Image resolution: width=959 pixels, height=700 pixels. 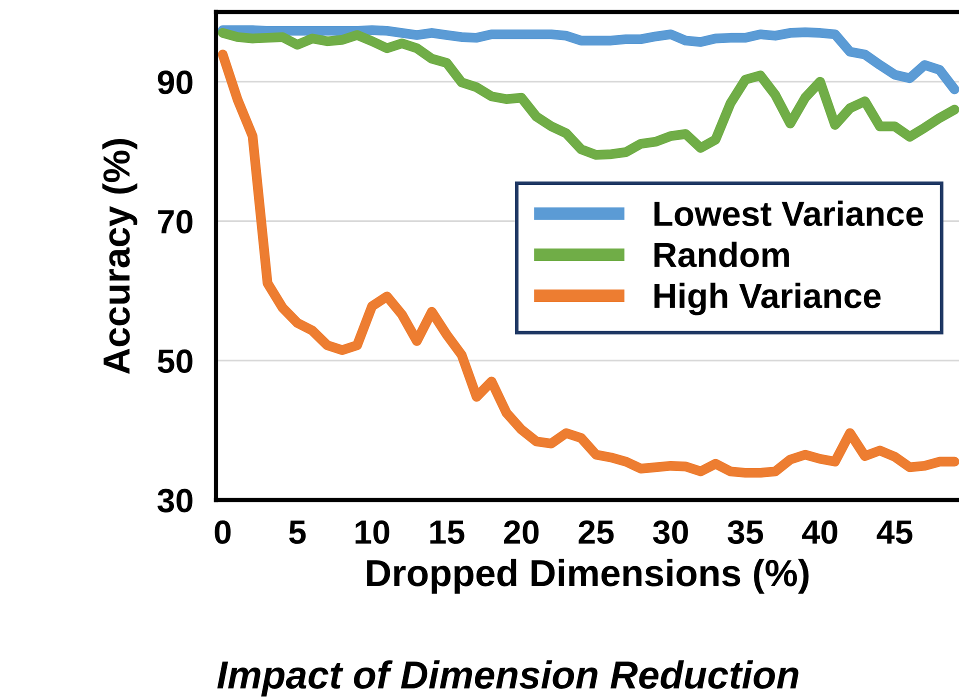 I want to click on x-axis-title: Dropped Dimensions (%), so click(x=588, y=576).